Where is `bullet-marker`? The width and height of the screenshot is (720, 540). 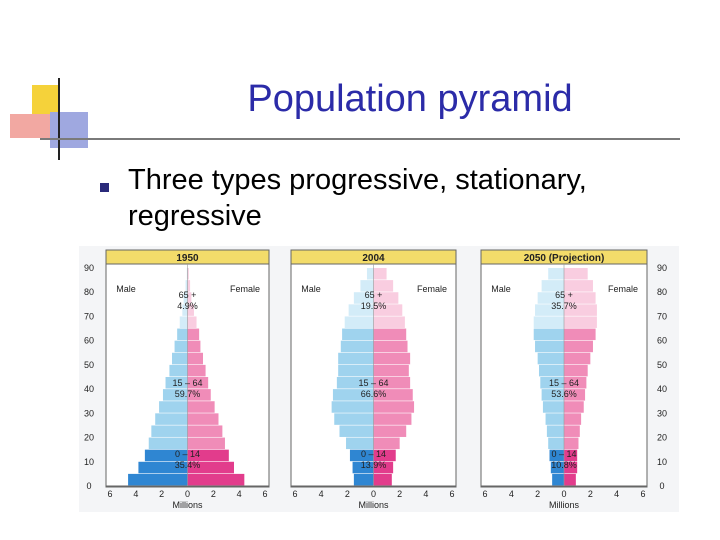 bullet-marker is located at coordinates (104, 187).